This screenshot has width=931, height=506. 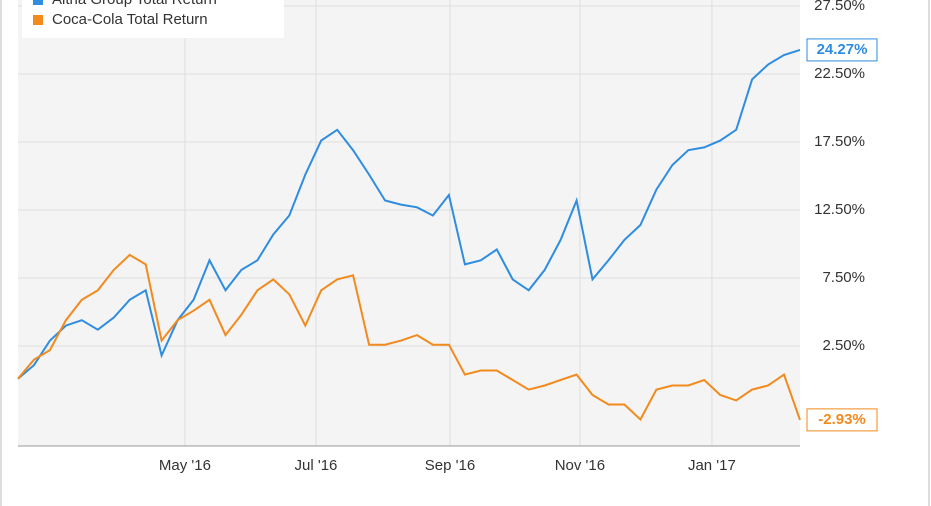 What do you see at coordinates (839, 73) in the screenshot?
I see `y-tick-label: 22.50%` at bounding box center [839, 73].